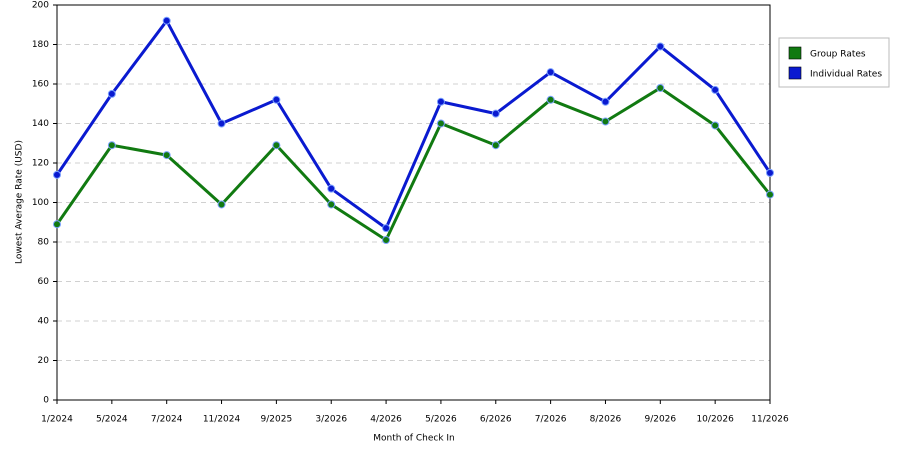 The width and height of the screenshot is (900, 450). What do you see at coordinates (44, 361) in the screenshot?
I see `y-tick-label: 20` at bounding box center [44, 361].